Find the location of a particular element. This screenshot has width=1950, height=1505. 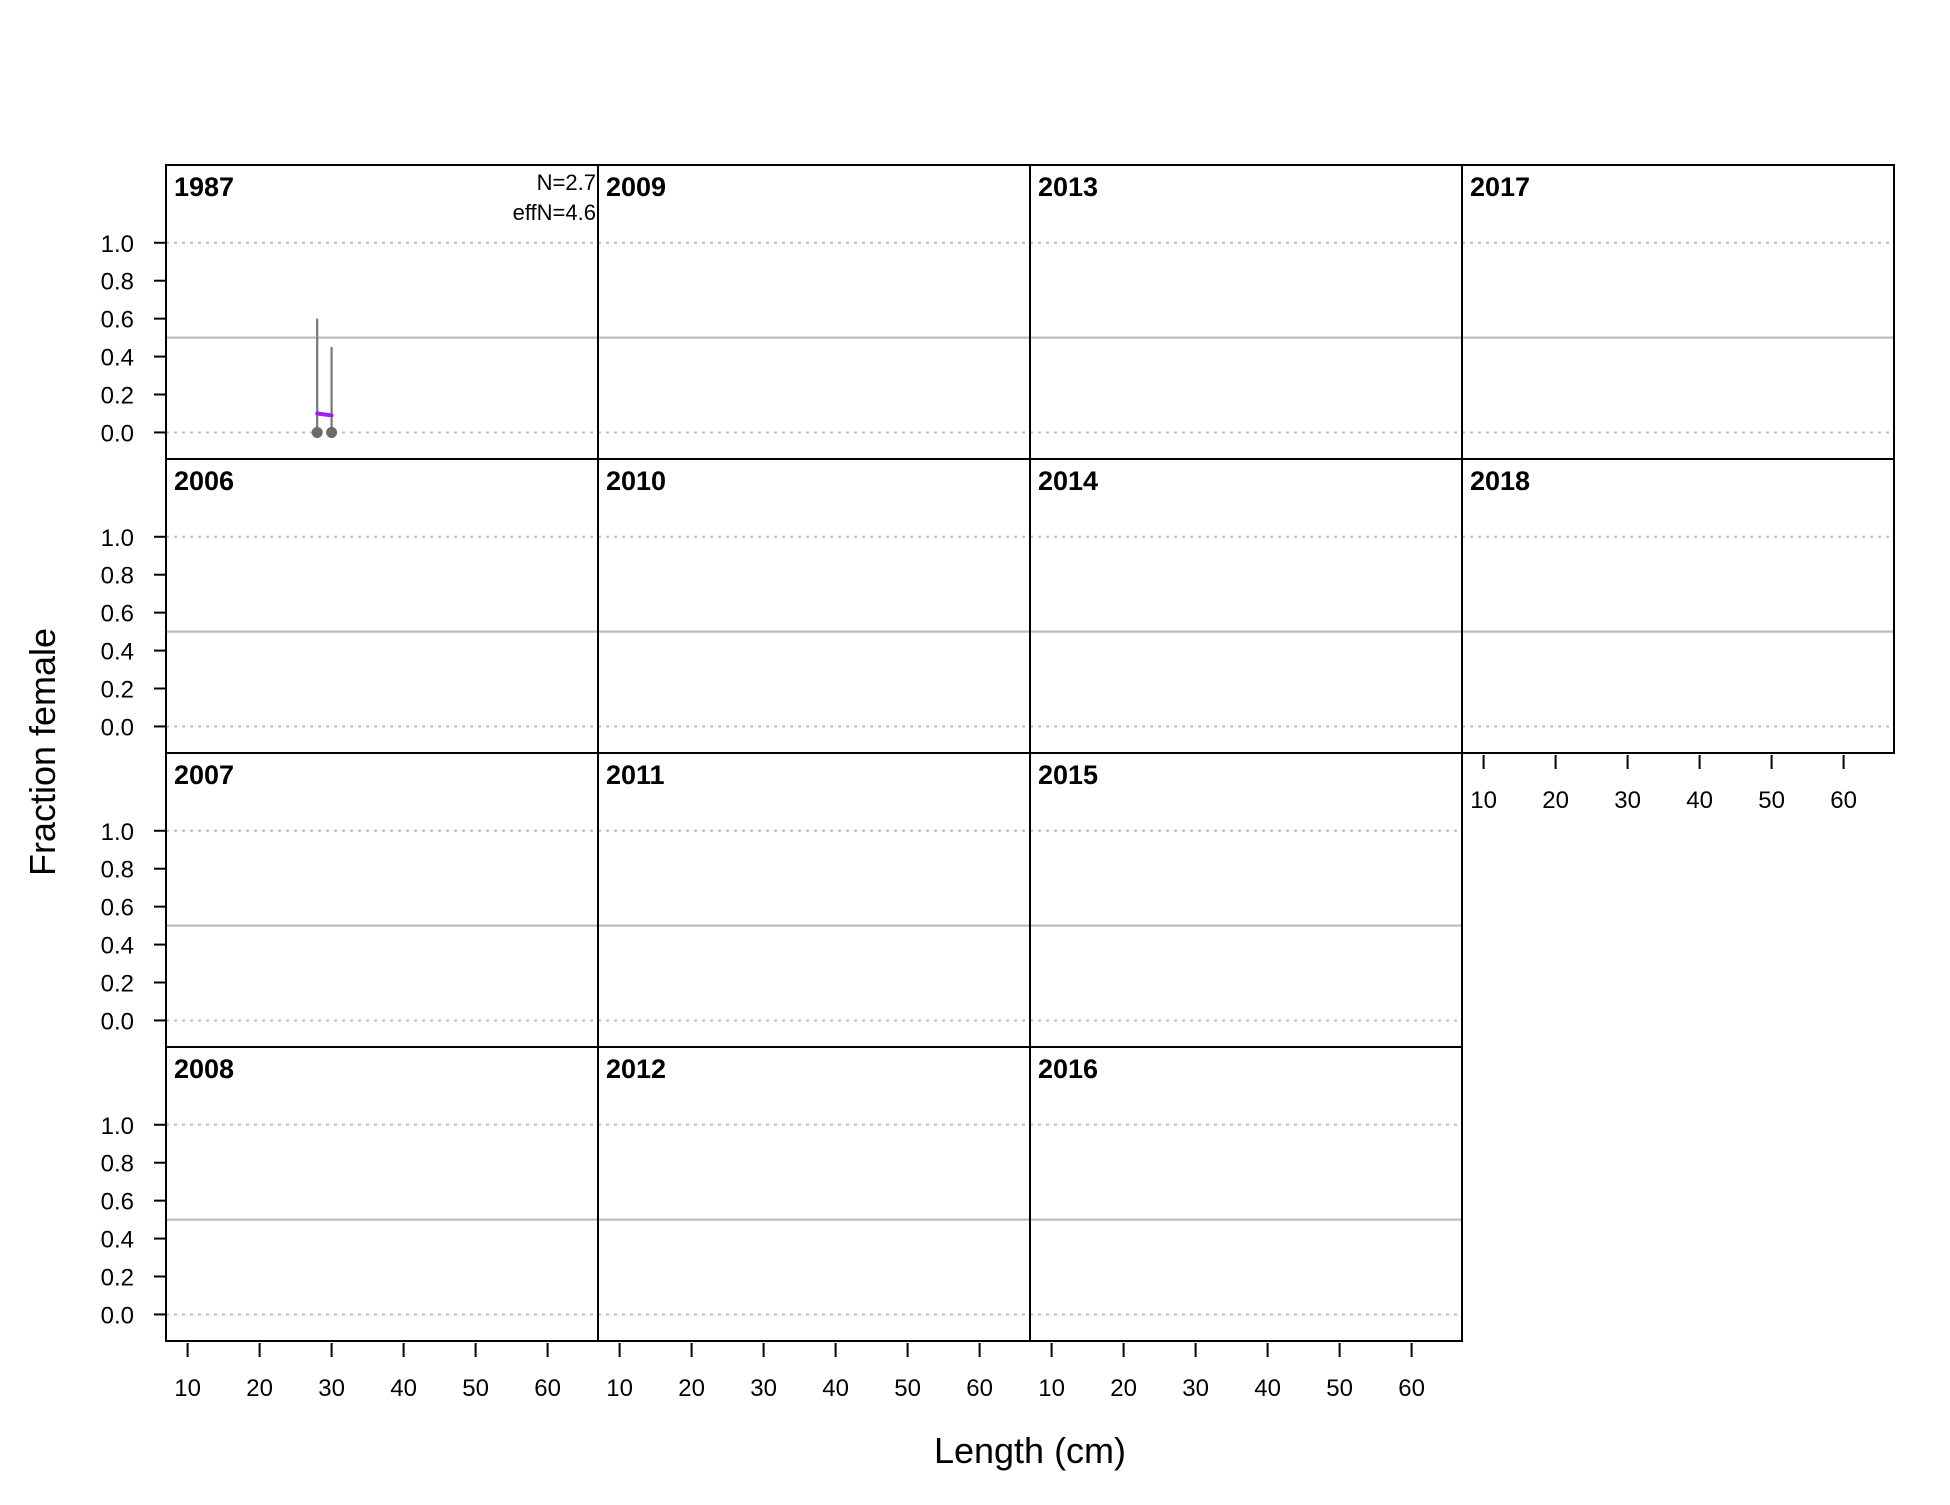

y-axis-title: Fraction female is located at coordinates (42, 752).